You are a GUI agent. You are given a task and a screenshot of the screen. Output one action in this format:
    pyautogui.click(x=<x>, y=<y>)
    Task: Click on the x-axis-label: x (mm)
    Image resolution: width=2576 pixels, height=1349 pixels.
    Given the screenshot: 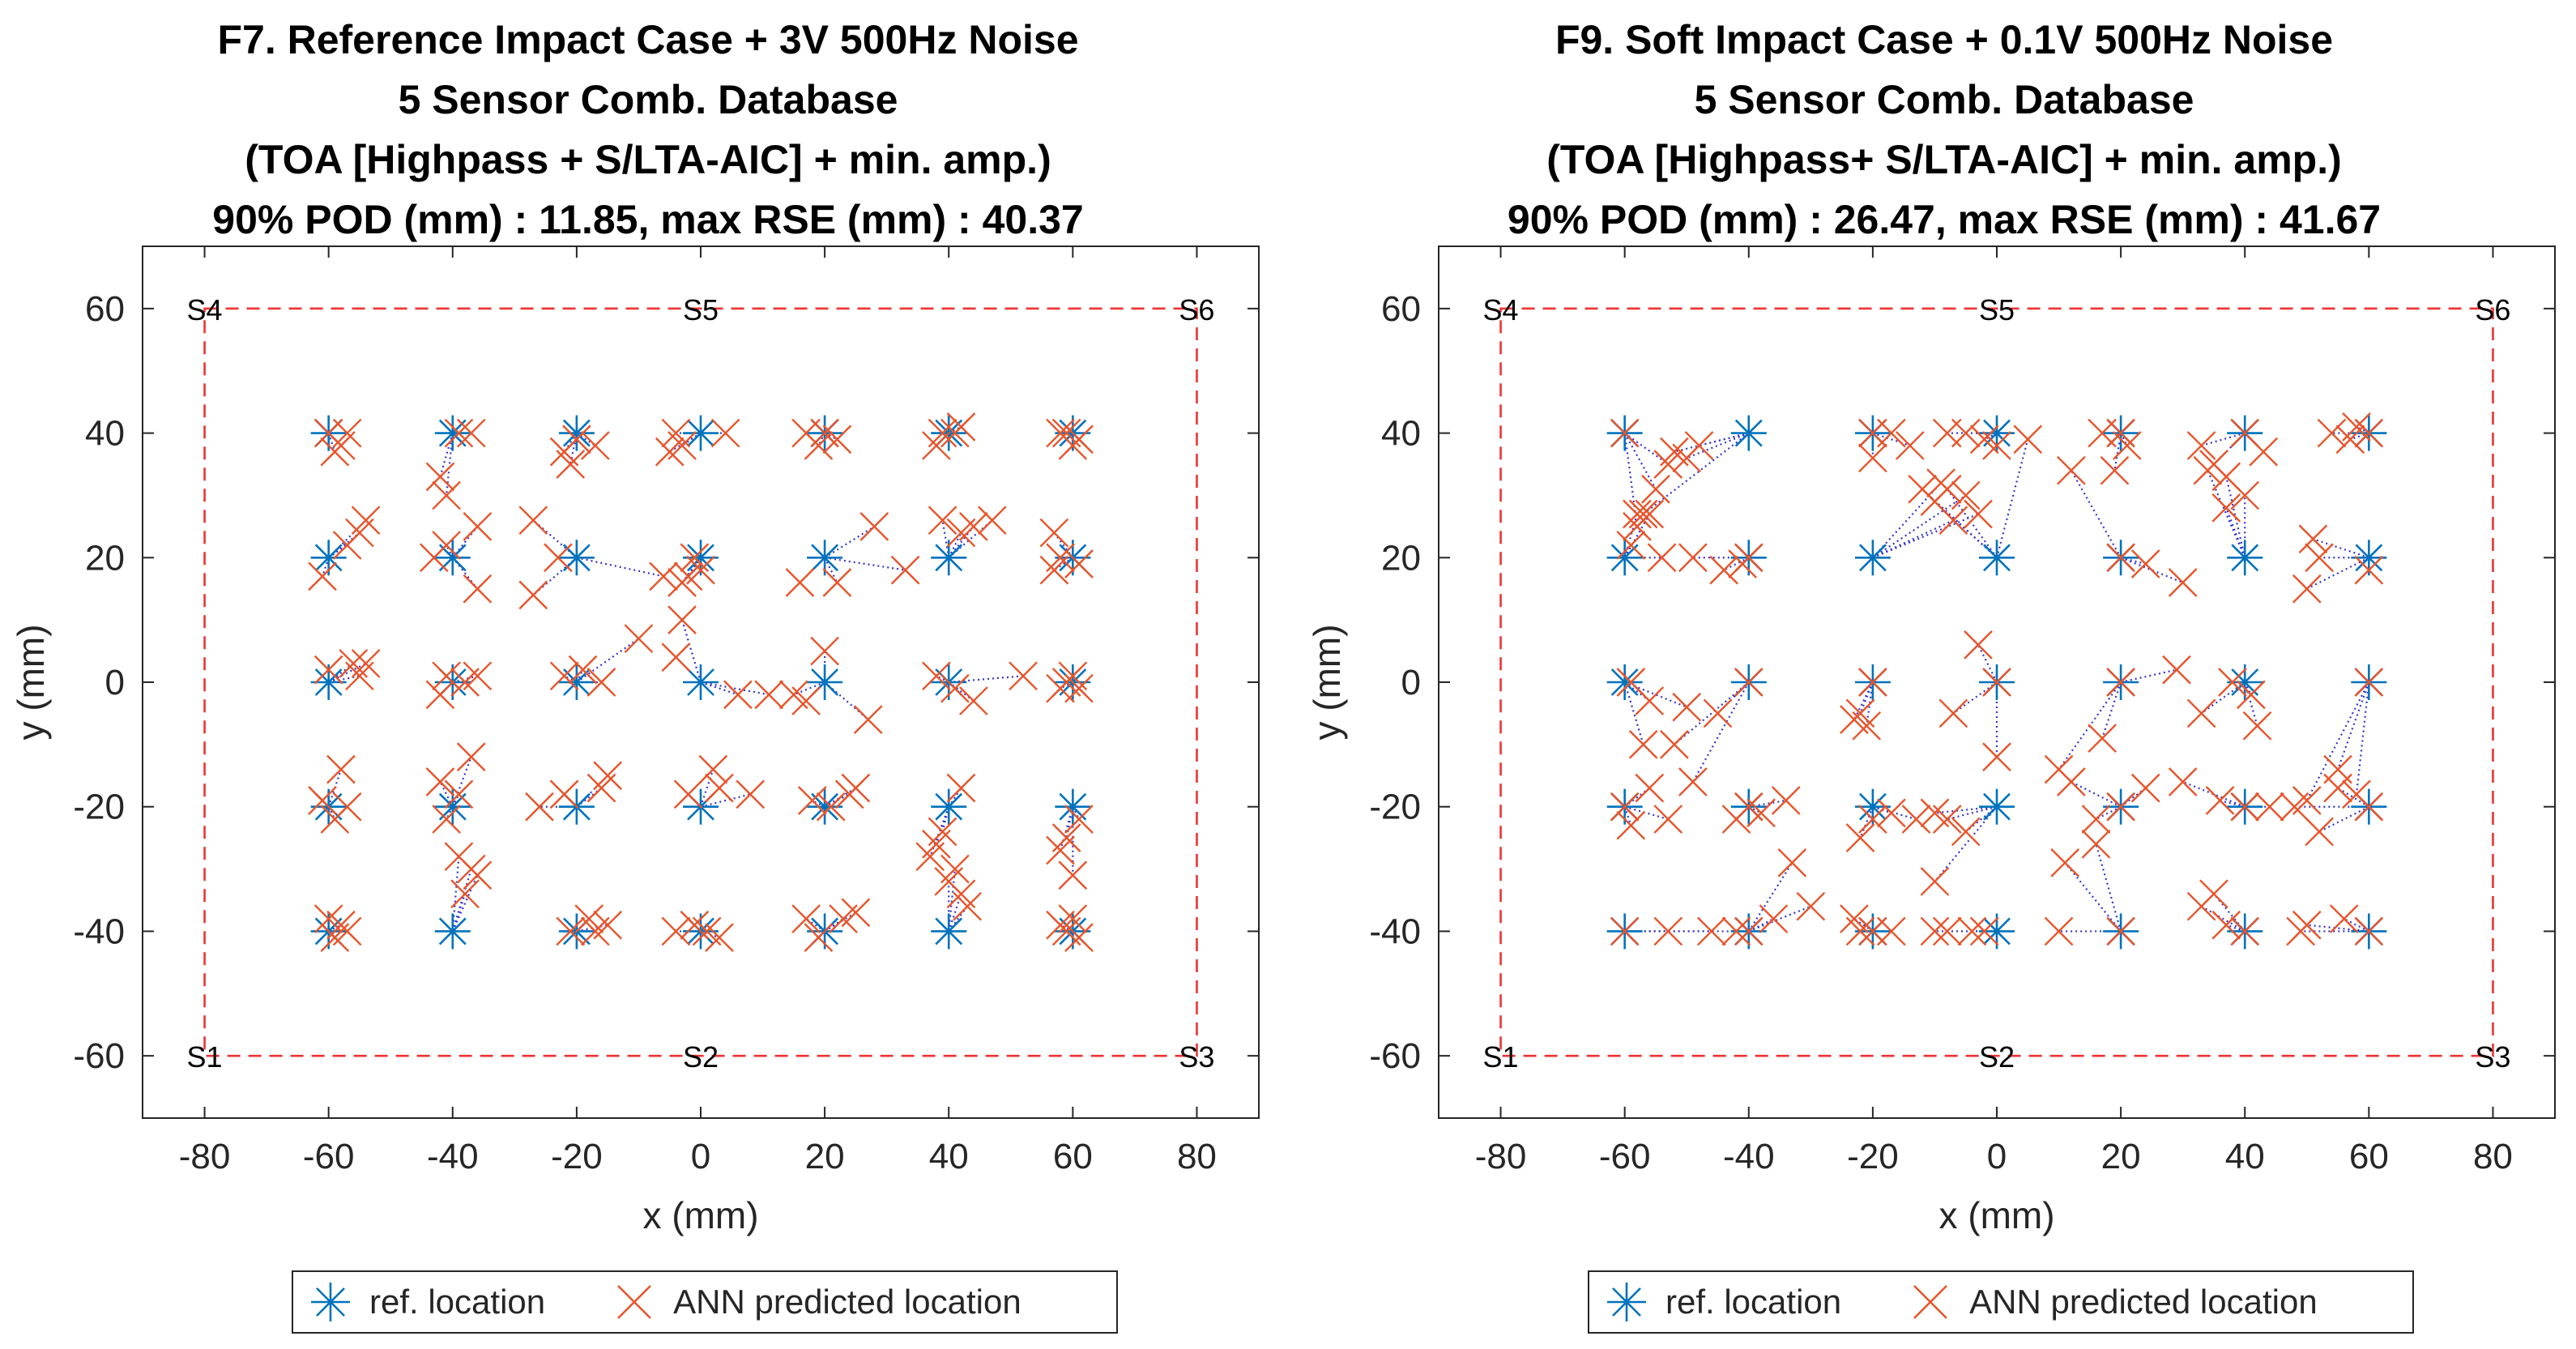 What is the action you would take?
    pyautogui.click(x=700, y=1215)
    